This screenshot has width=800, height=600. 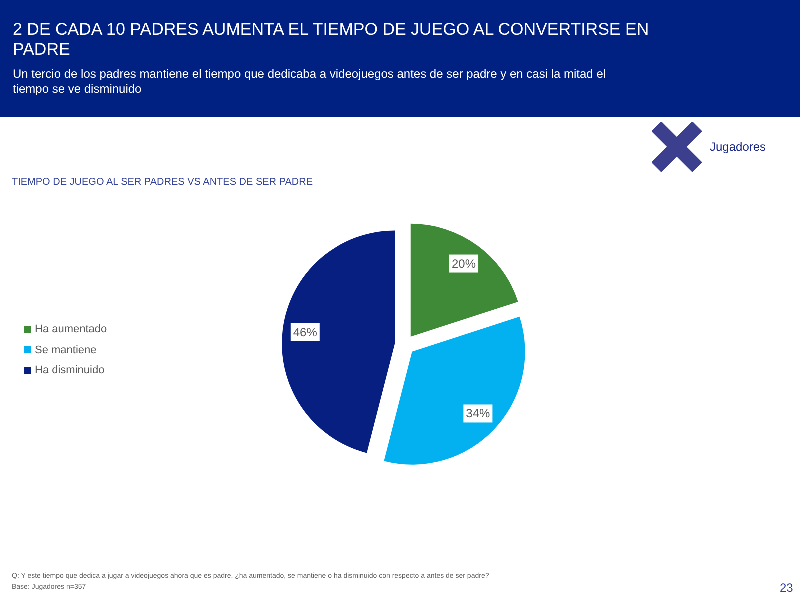 I want to click on text: TIEMPO DE JUEGO AL SER PADRES VS ANTES DE SER PADRE, so click(x=163, y=183).